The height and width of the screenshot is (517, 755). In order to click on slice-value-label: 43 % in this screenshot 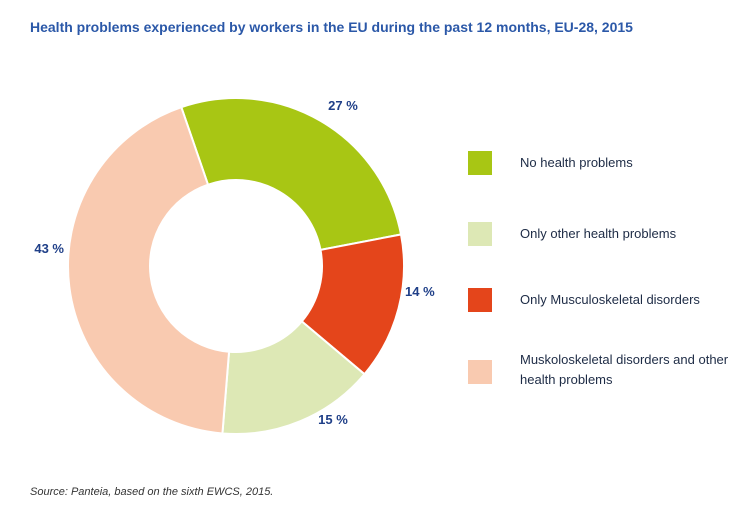, I will do `click(49, 248)`.